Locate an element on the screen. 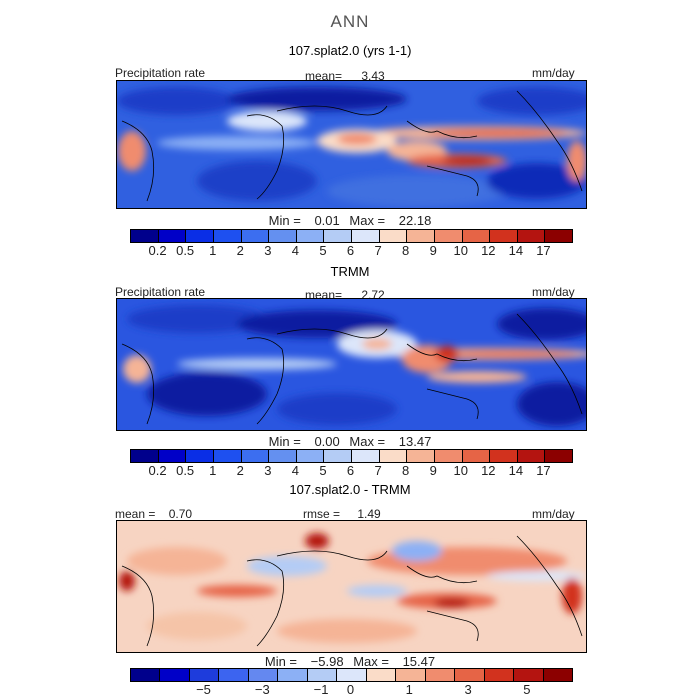 The image size is (700, 700). colorbar-tick-label: 0.2 is located at coordinates (157, 470).